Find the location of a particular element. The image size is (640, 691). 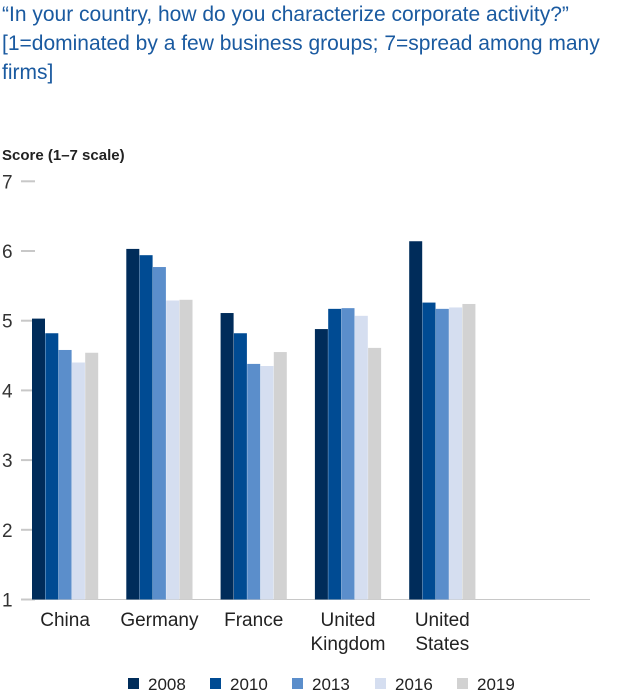

category-label: Germany is located at coordinates (159, 620).